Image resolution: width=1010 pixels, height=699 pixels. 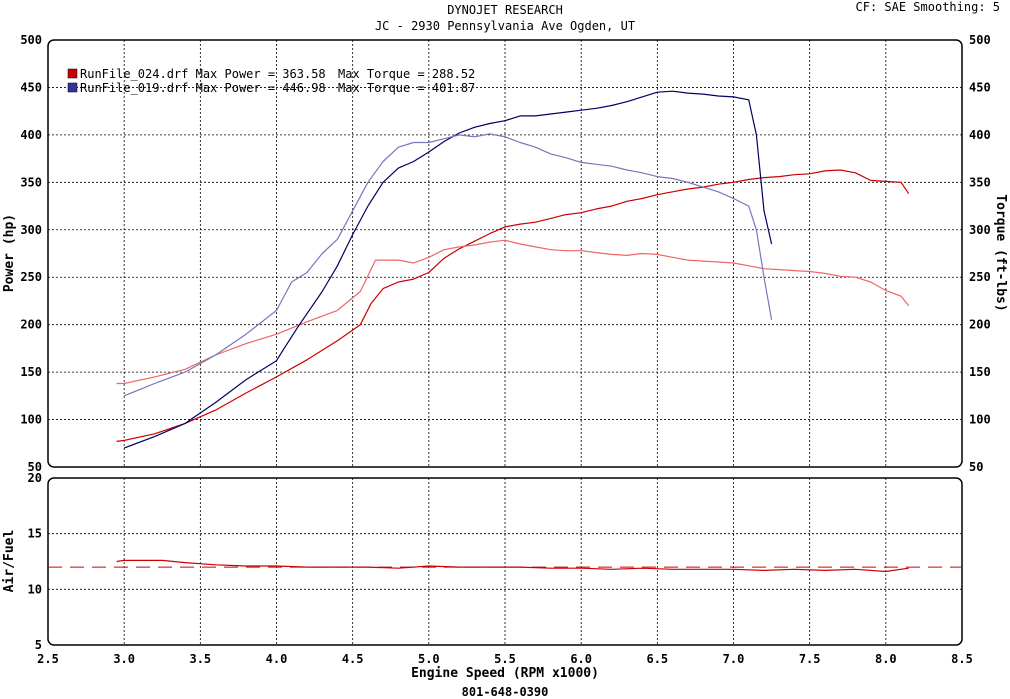 What do you see at coordinates (980, 420) in the screenshot?
I see `y-tick-label-torque: 100` at bounding box center [980, 420].